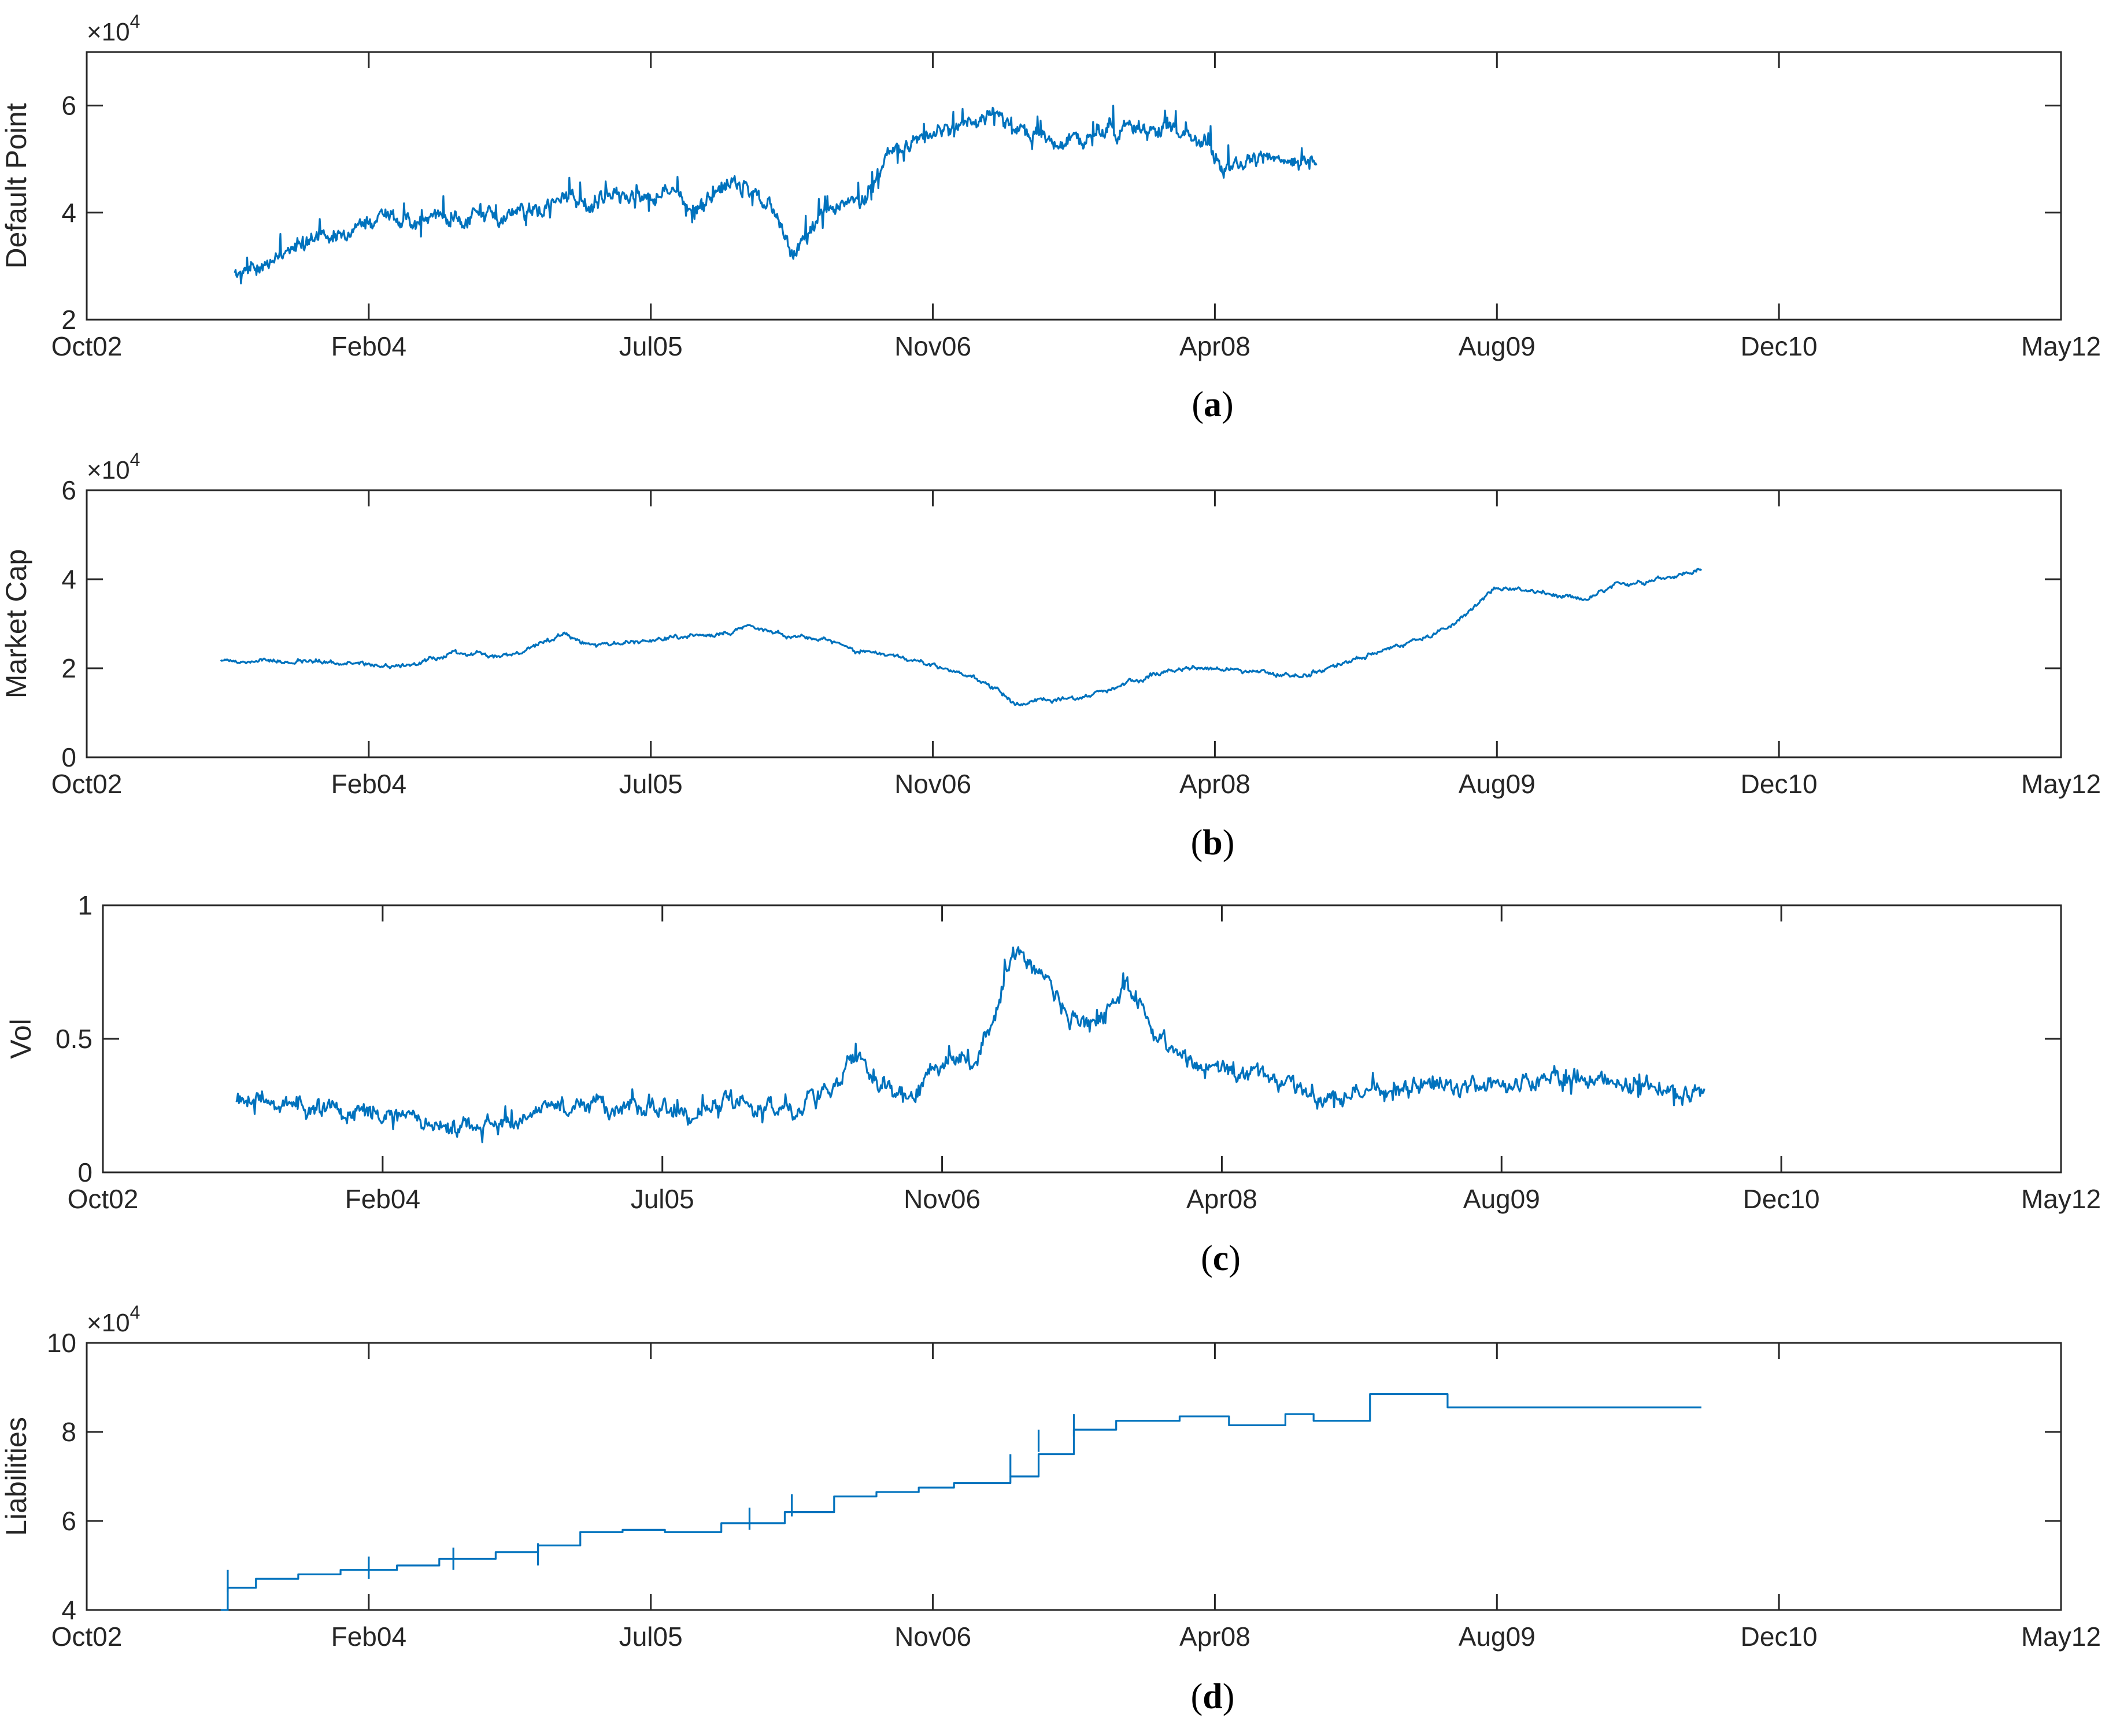  I want to click on axes-box-a, so click(1074, 186).